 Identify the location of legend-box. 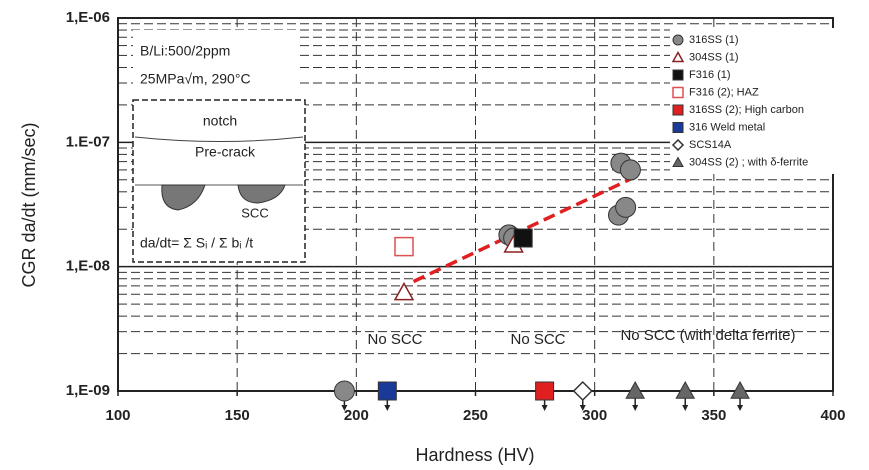
(765, 101).